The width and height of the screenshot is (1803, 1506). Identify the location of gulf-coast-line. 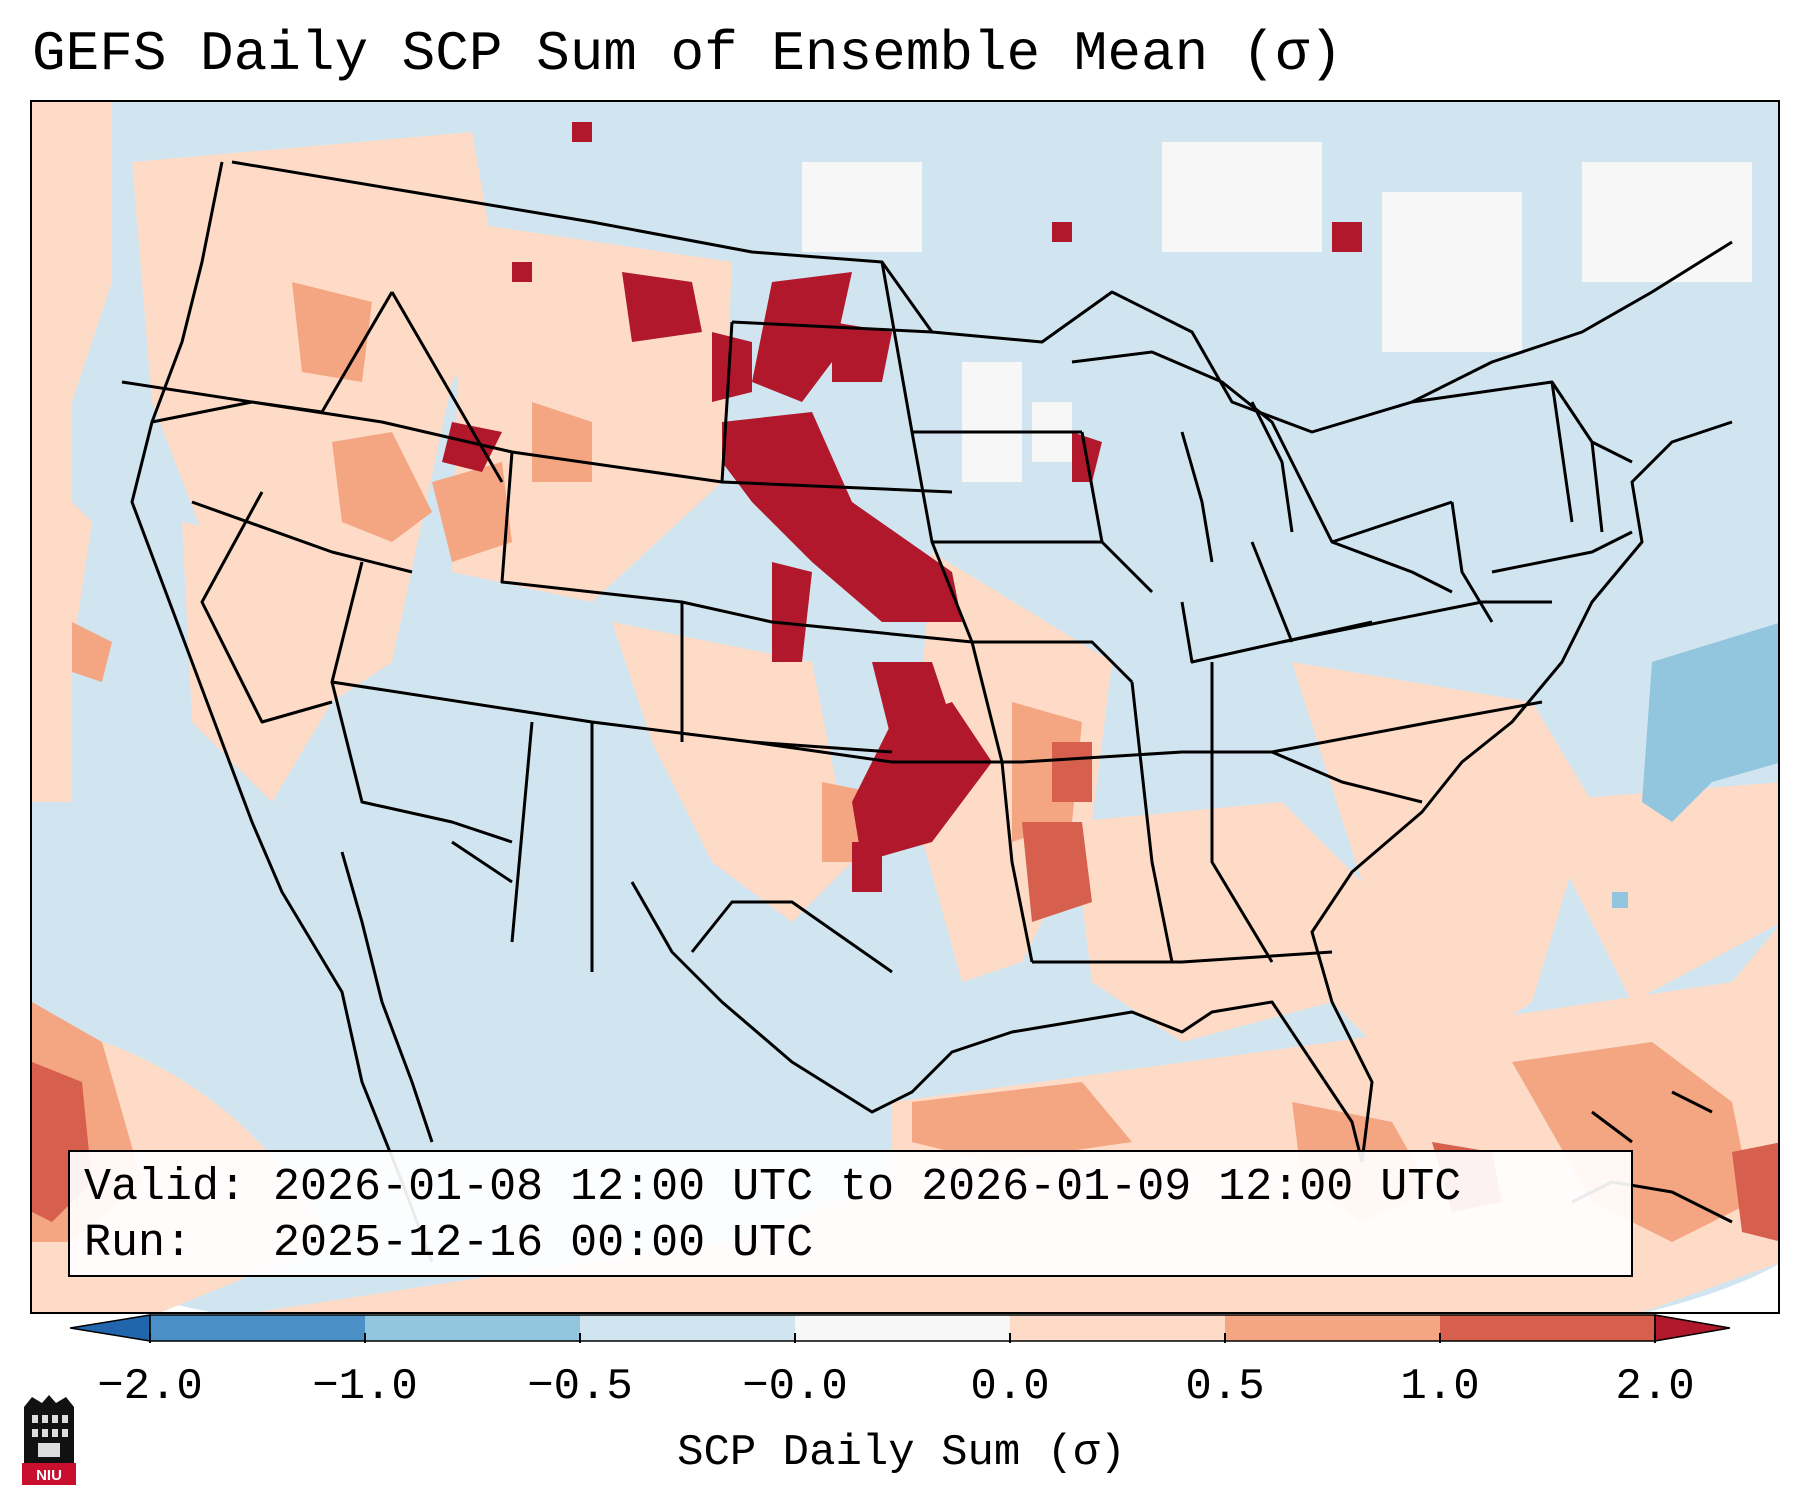
(997, 1022).